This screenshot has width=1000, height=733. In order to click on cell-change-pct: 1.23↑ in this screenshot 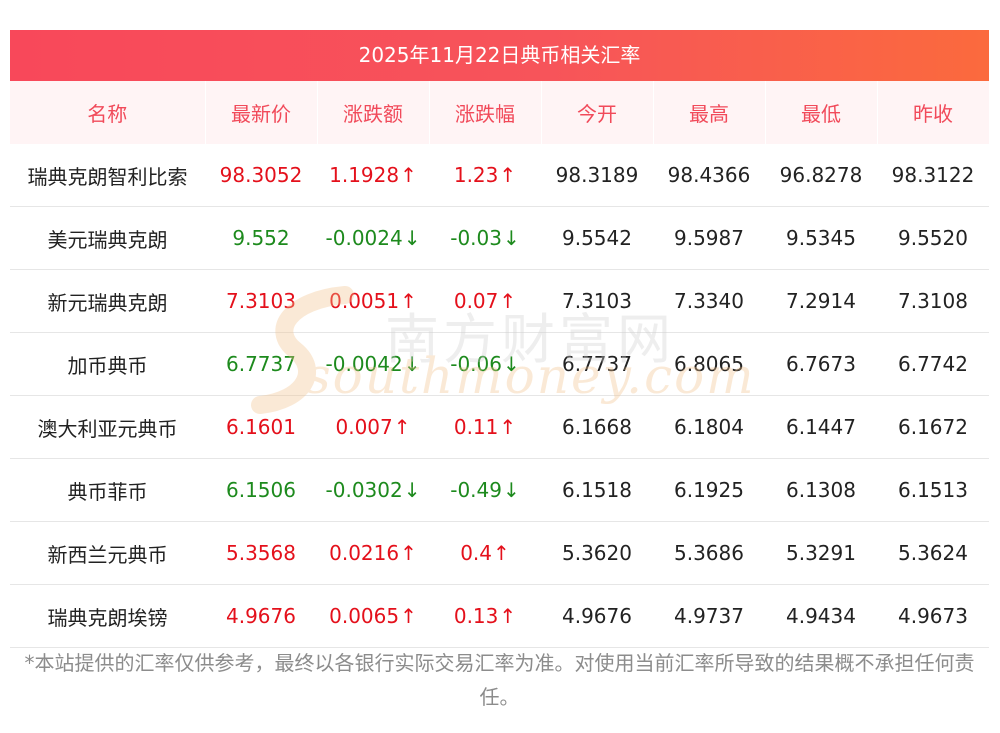, I will do `click(485, 175)`.